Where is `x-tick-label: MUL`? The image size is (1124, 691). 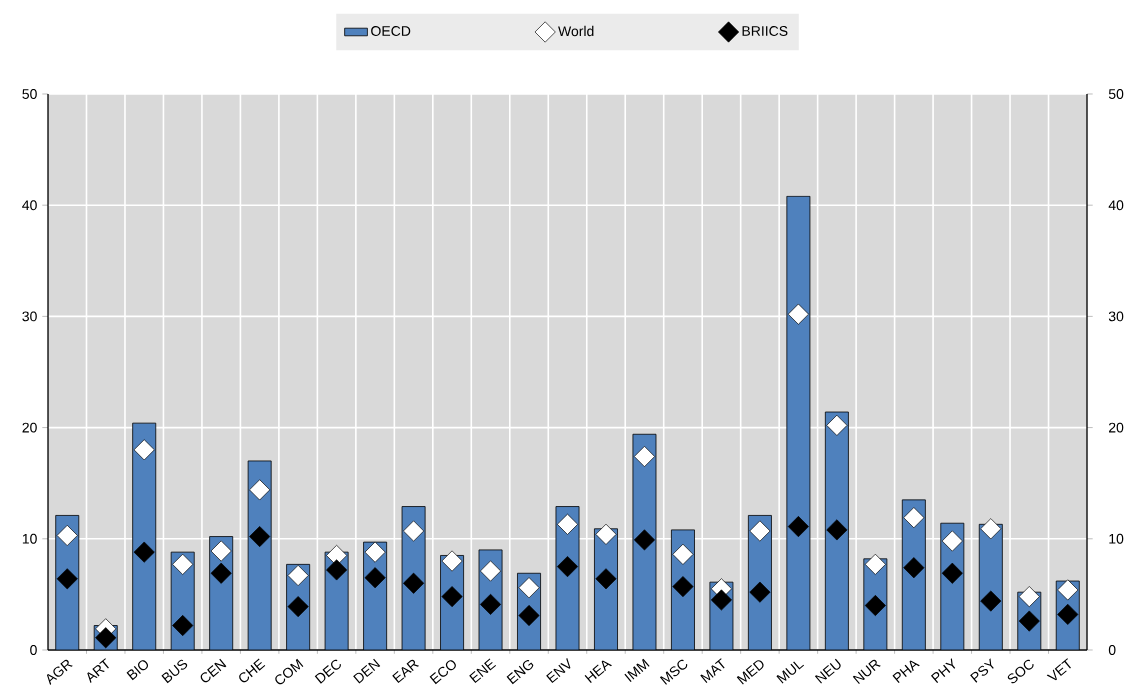 x-tick-label: MUL is located at coordinates (790, 672).